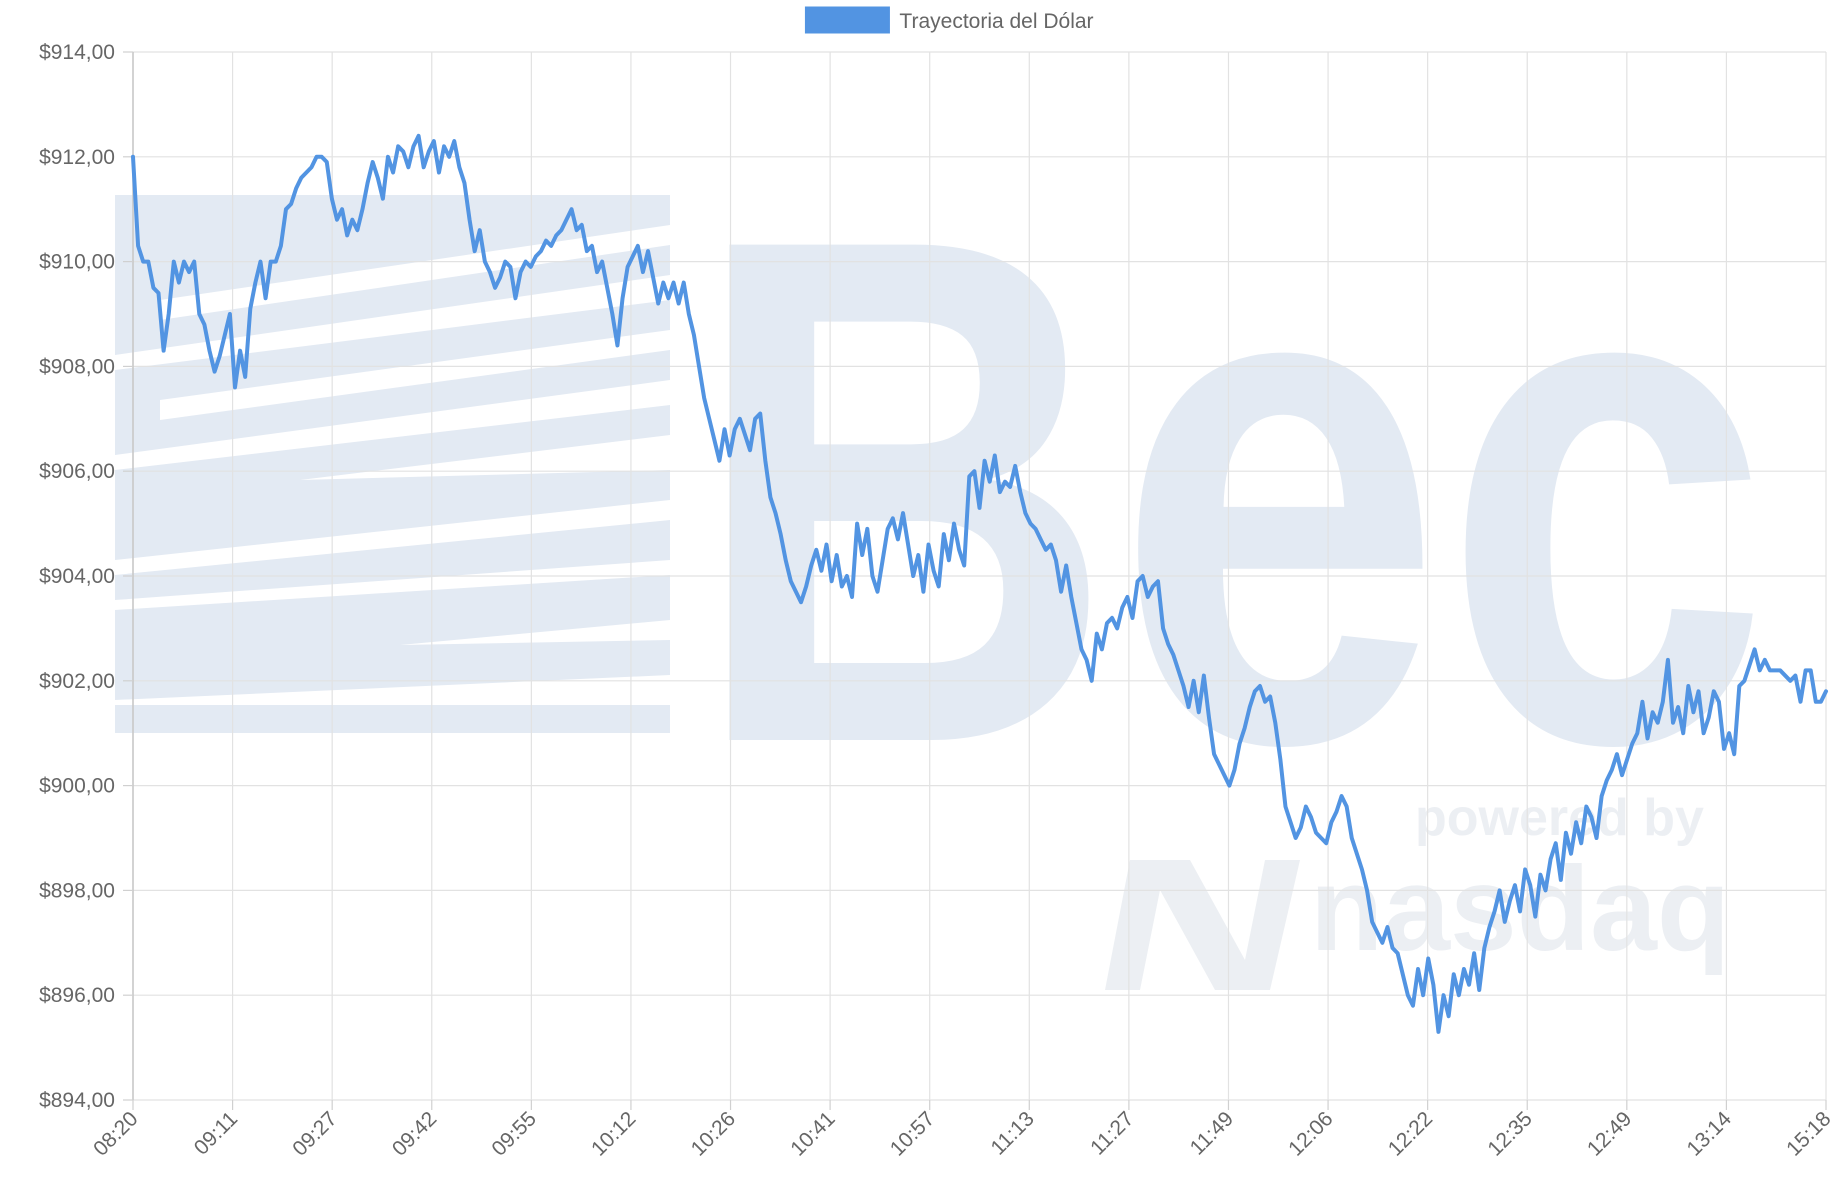  What do you see at coordinates (513, 1133) in the screenshot?
I see `x-tick-label: 09:55` at bounding box center [513, 1133].